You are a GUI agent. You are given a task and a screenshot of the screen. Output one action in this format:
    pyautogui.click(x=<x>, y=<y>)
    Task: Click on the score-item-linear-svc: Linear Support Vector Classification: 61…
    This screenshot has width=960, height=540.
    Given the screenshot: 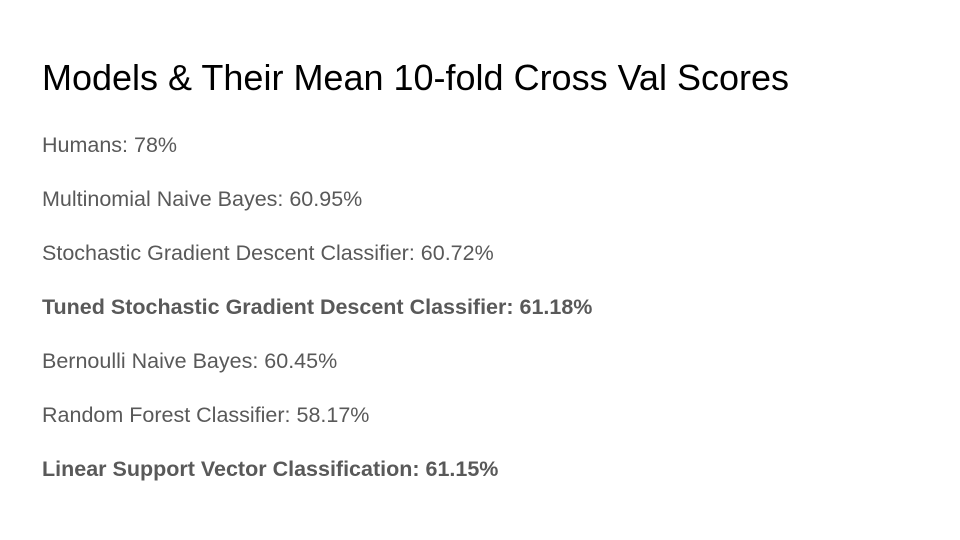 What is the action you would take?
    pyautogui.click(x=270, y=469)
    